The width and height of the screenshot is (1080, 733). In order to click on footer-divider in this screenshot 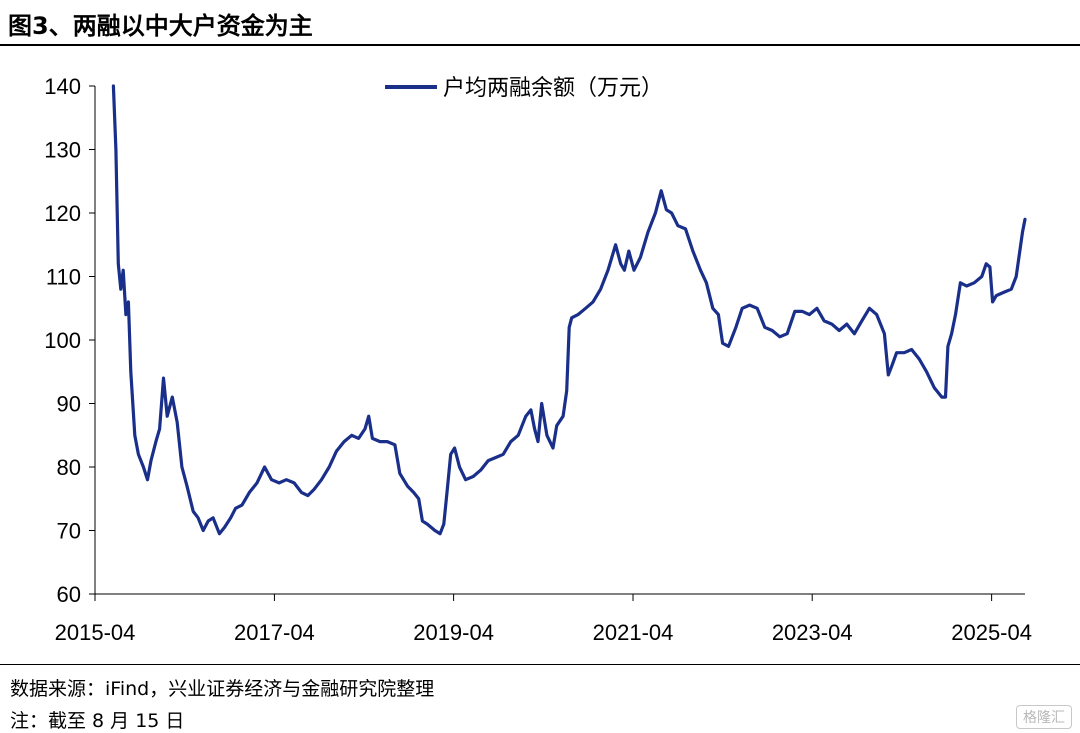, I will do `click(540, 664)`.